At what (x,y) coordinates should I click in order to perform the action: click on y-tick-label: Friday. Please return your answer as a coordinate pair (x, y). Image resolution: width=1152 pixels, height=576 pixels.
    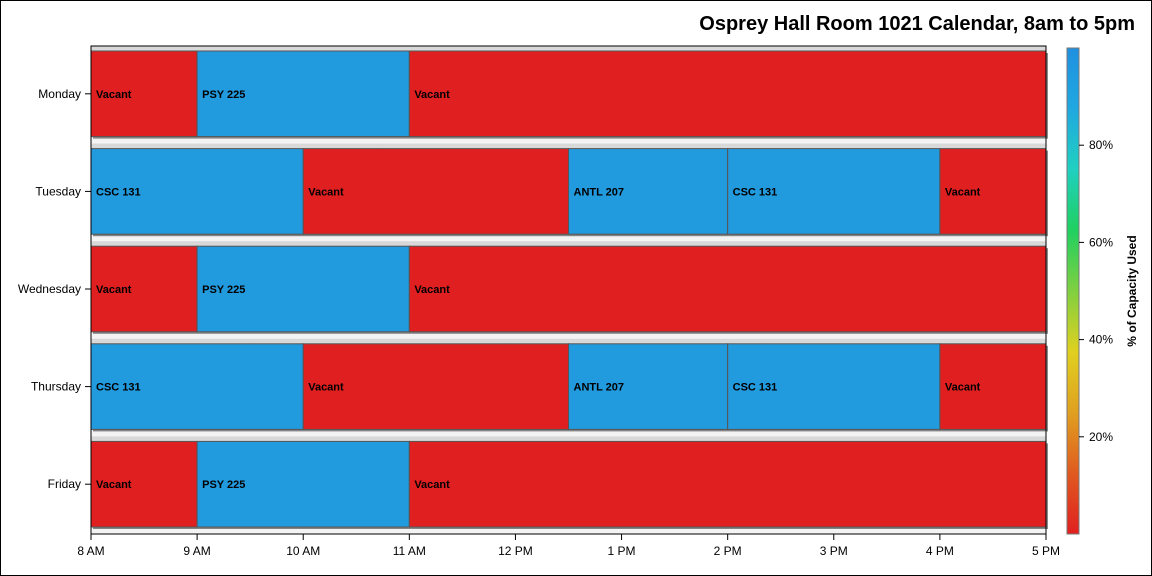
    Looking at the image, I should click on (64, 484).